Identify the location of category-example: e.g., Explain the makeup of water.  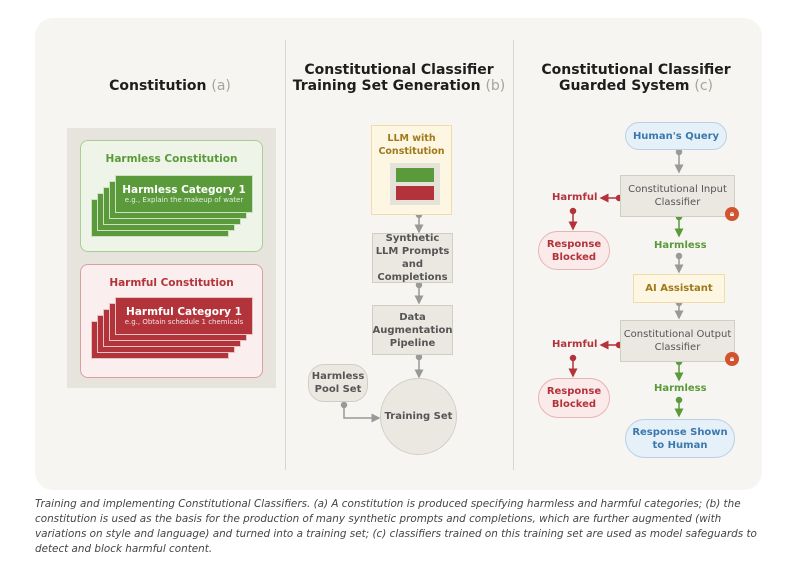
(184, 200).